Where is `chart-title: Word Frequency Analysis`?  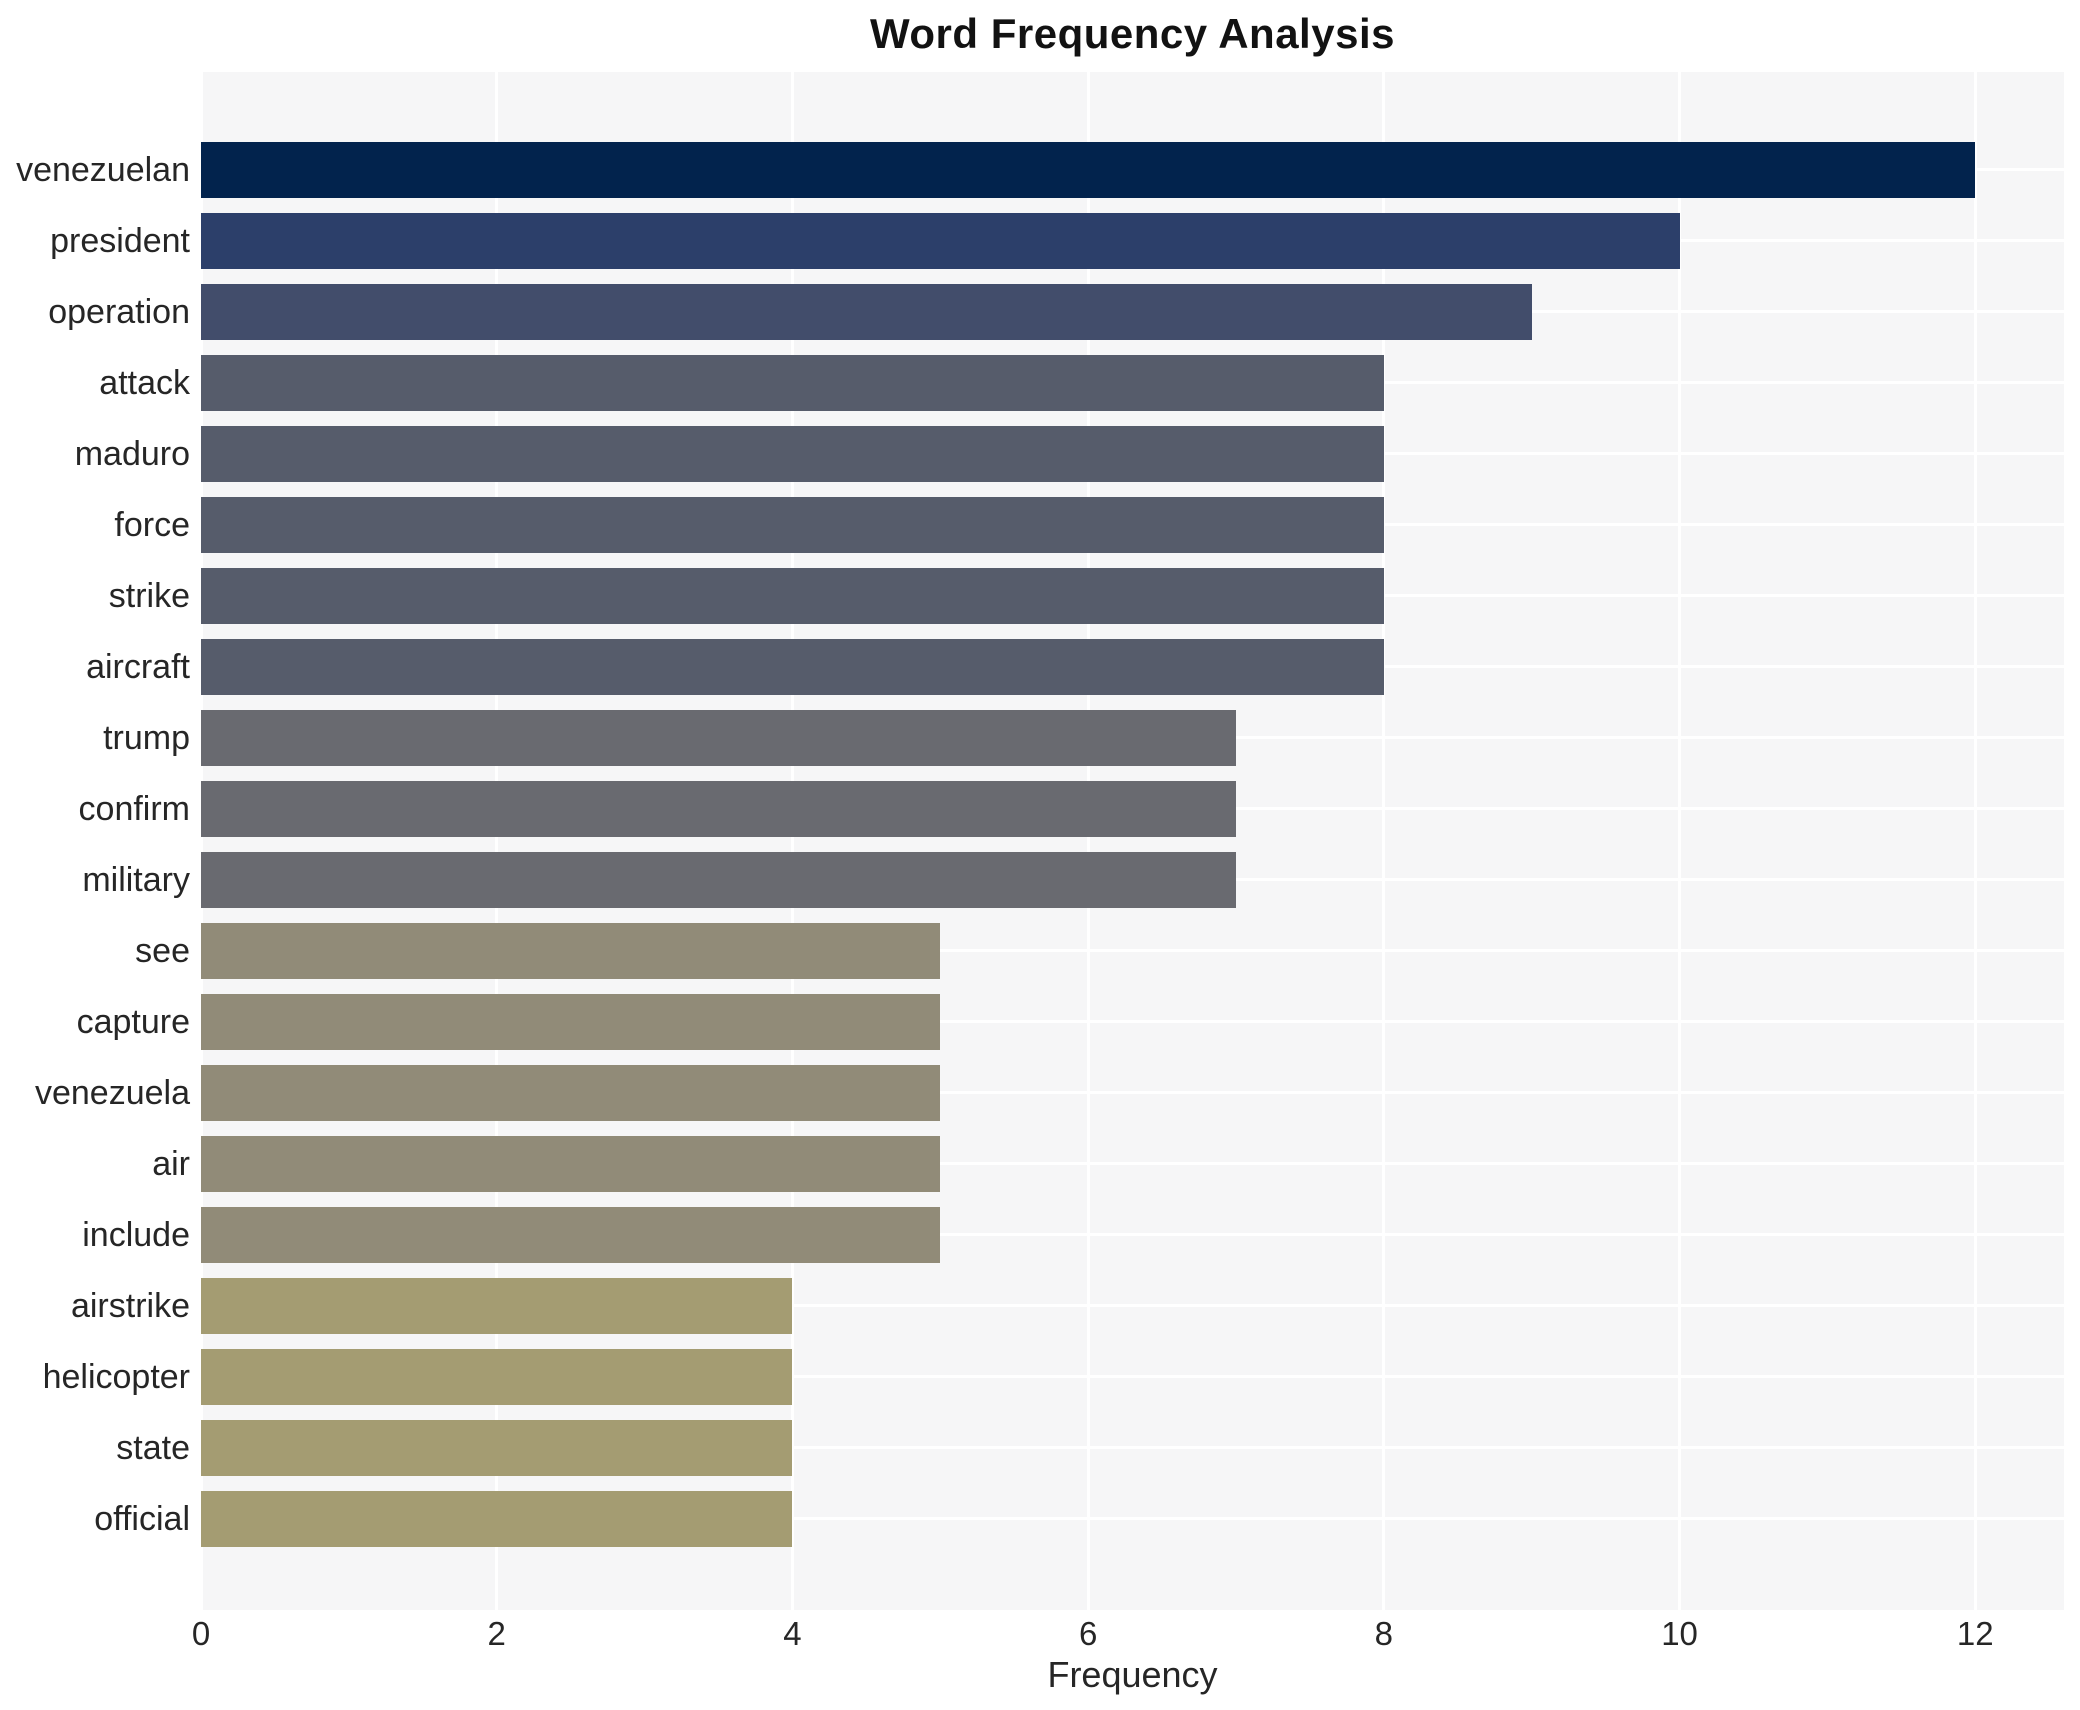
chart-title: Word Frequency Analysis is located at coordinates (1132, 33).